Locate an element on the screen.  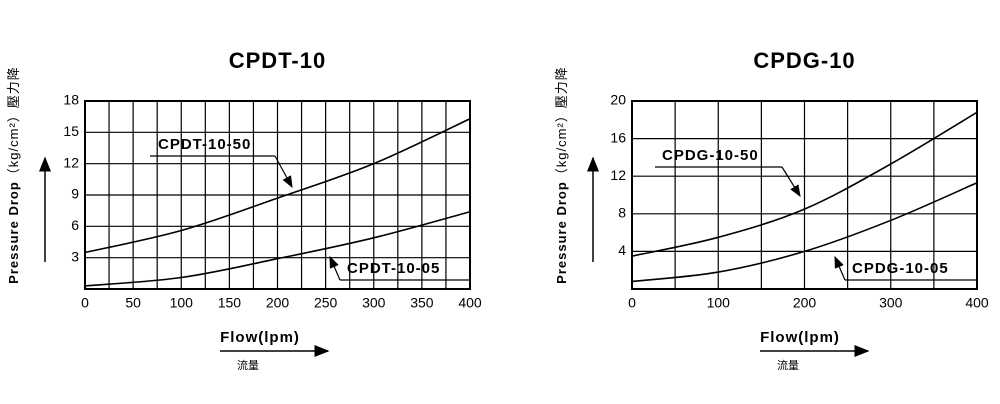
series-label: CPDT-10-05 is located at coordinates (393, 268).